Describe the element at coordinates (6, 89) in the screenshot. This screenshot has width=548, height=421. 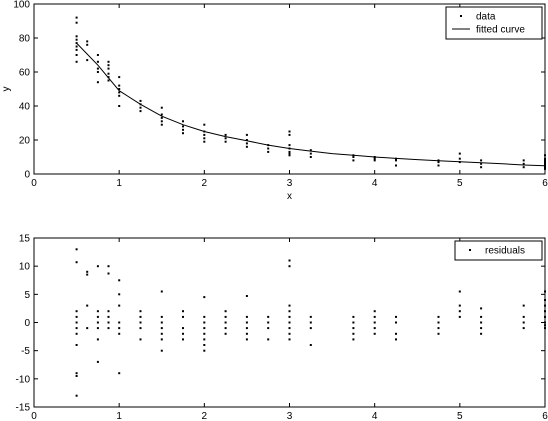
I see `top-y-axis-label: y` at that location.